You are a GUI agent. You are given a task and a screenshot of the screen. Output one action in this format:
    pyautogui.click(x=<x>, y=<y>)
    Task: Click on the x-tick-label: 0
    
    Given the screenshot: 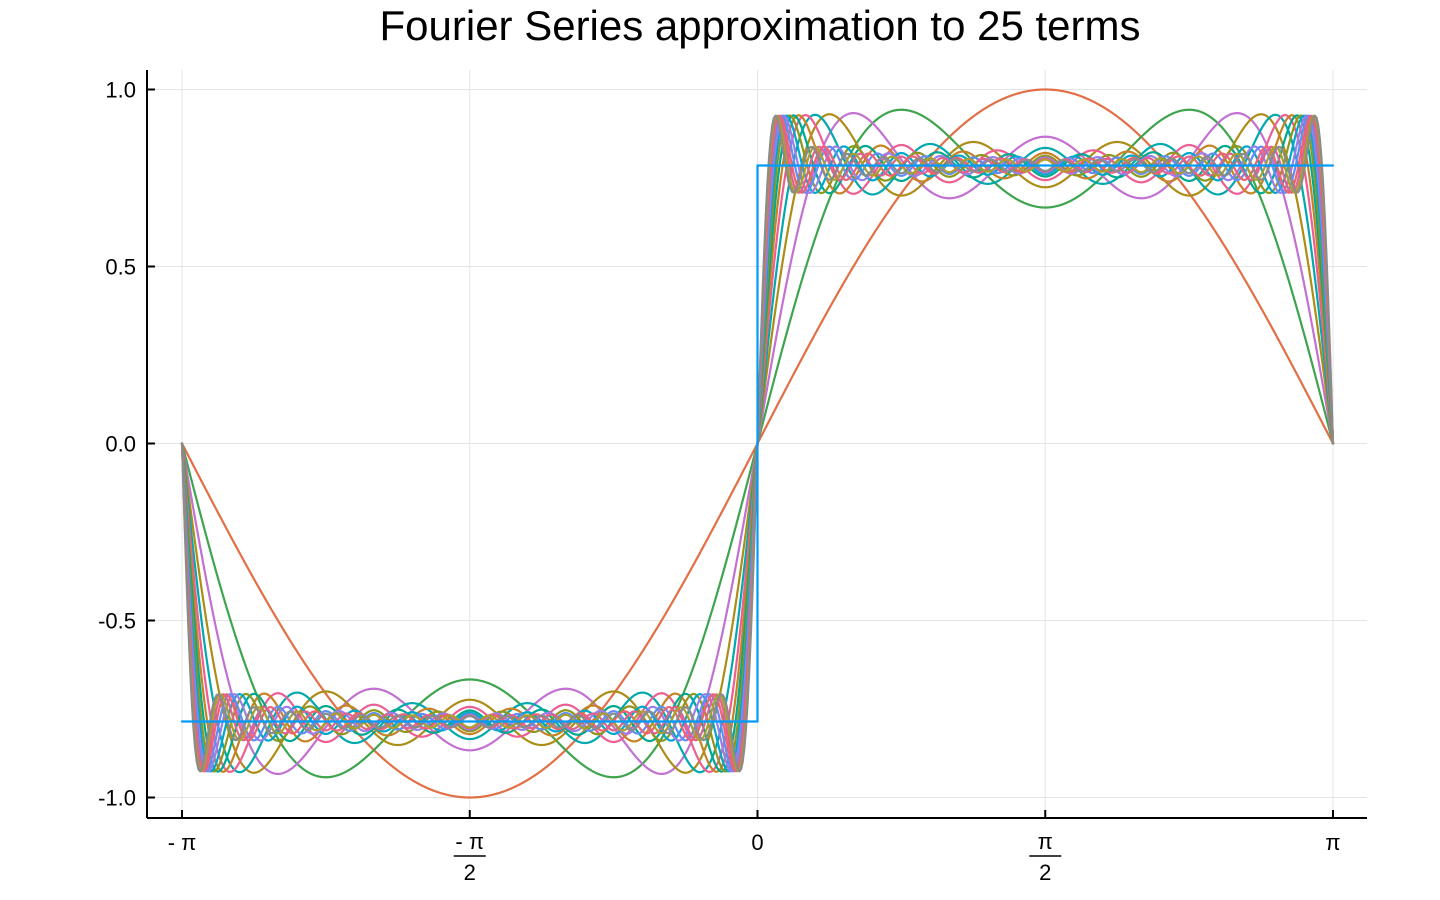 What is the action you would take?
    pyautogui.click(x=757, y=842)
    